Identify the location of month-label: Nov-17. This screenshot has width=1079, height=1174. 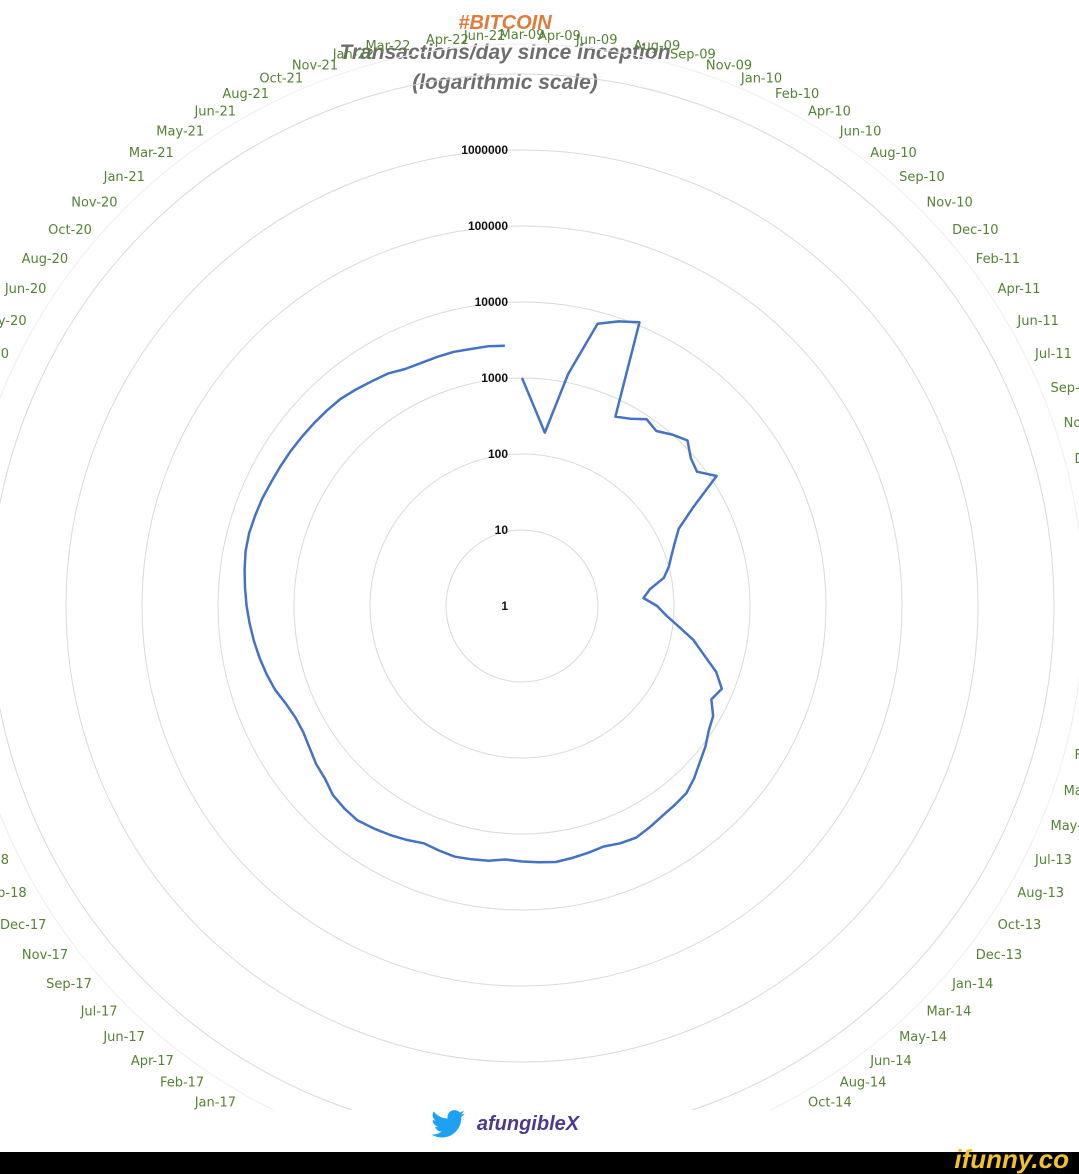
(45, 955).